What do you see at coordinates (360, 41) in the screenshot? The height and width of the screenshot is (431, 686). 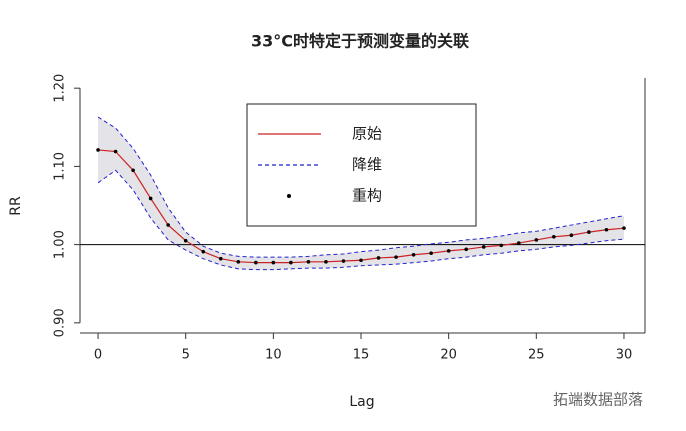 I see `chart-title: 33°C时特定于预测变量的关联` at bounding box center [360, 41].